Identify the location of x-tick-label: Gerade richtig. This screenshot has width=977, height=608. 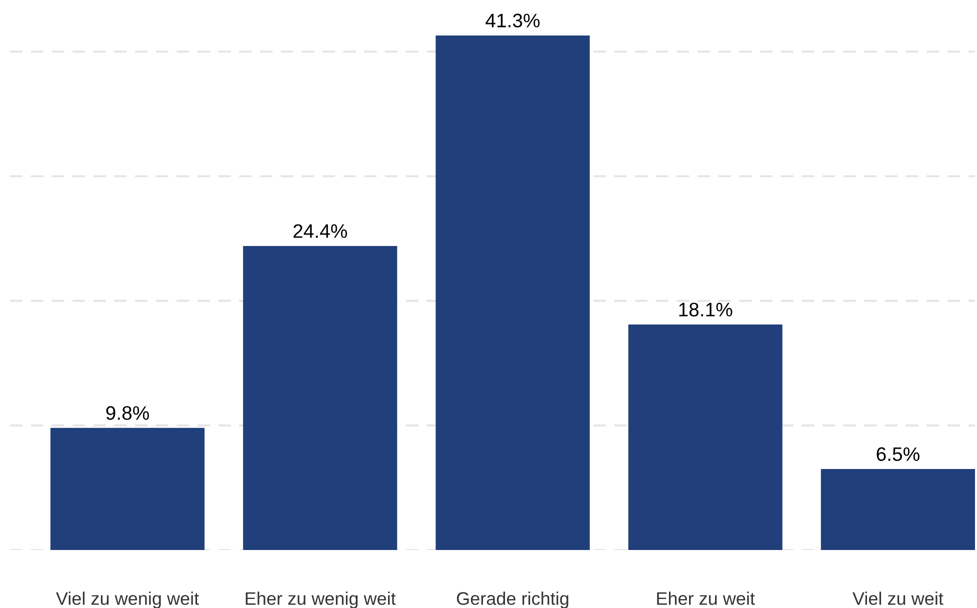
(512, 600).